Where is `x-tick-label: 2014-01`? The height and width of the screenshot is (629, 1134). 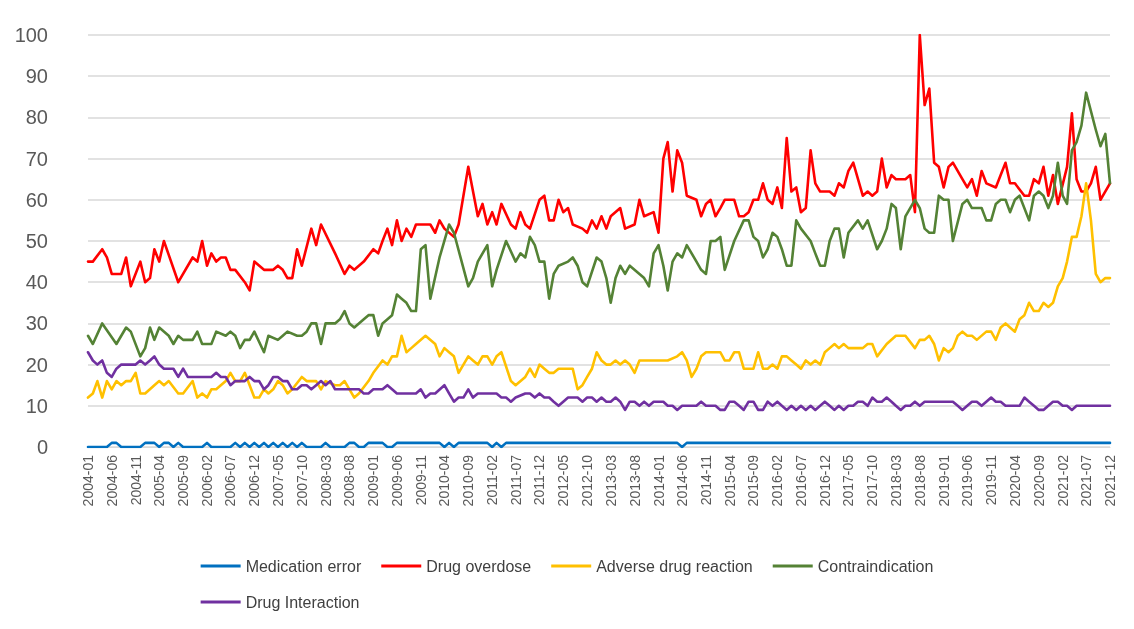 x-tick-label: 2014-01 is located at coordinates (658, 480).